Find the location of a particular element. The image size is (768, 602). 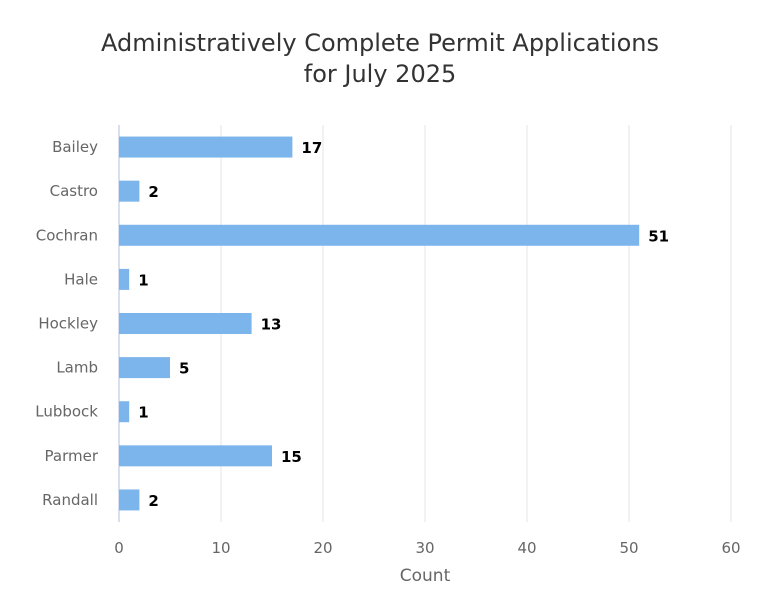

data-label: 51 is located at coordinates (658, 236).